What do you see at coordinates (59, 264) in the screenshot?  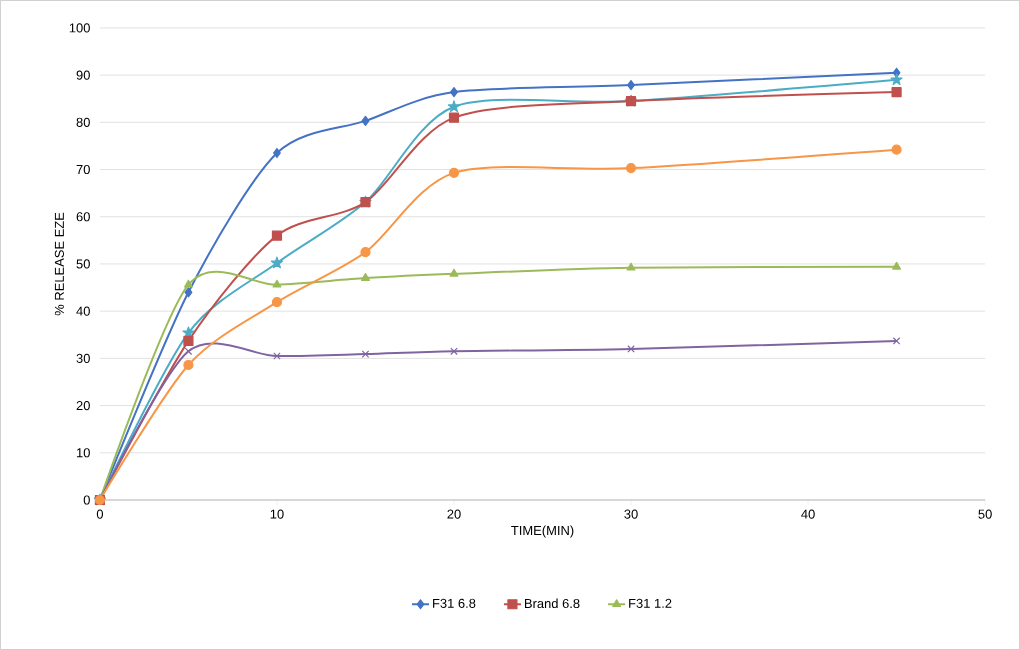 I see `y-axis-title: % RELEASE EZE` at bounding box center [59, 264].